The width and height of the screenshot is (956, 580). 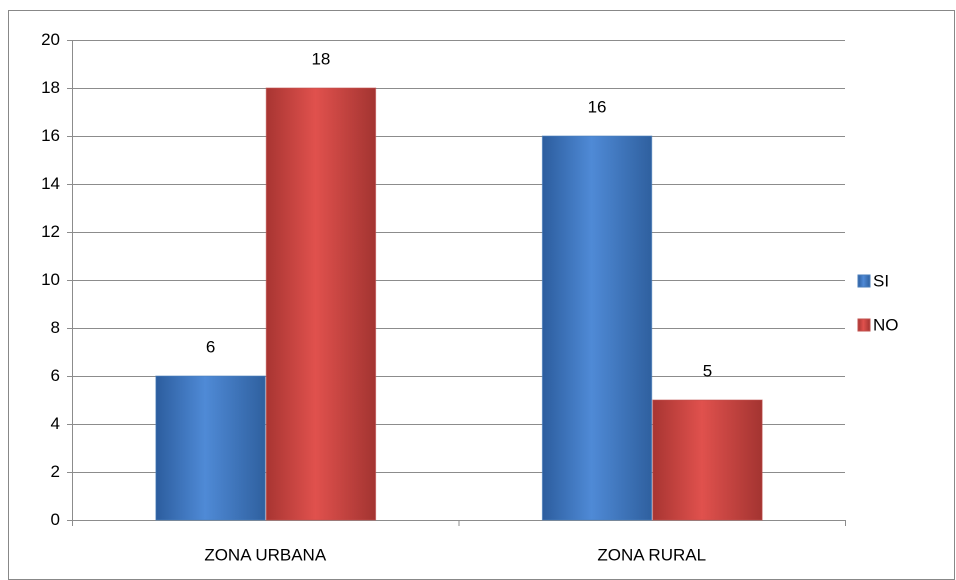 What do you see at coordinates (50, 279) in the screenshot?
I see `y-tick-label: 10` at bounding box center [50, 279].